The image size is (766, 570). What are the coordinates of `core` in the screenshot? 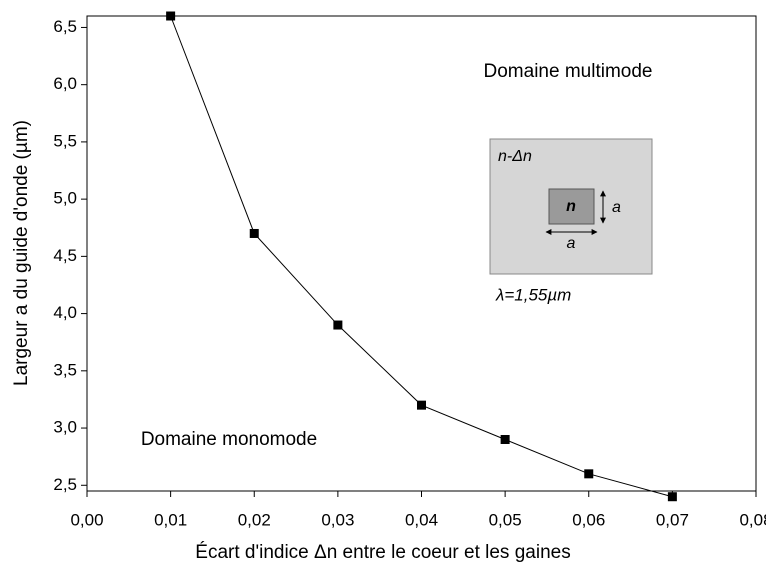 It's located at (571, 206).